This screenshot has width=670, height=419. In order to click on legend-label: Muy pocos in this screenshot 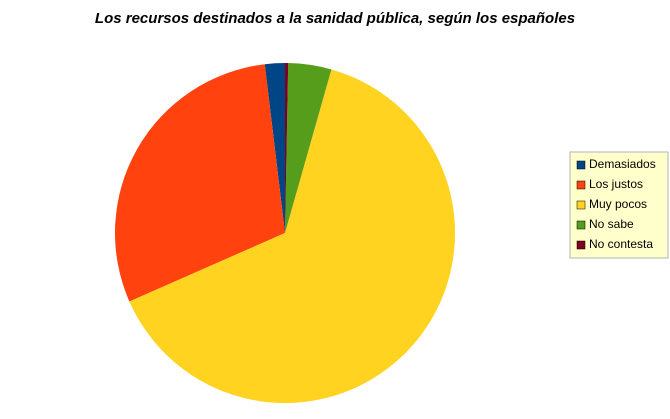, I will do `click(618, 204)`.